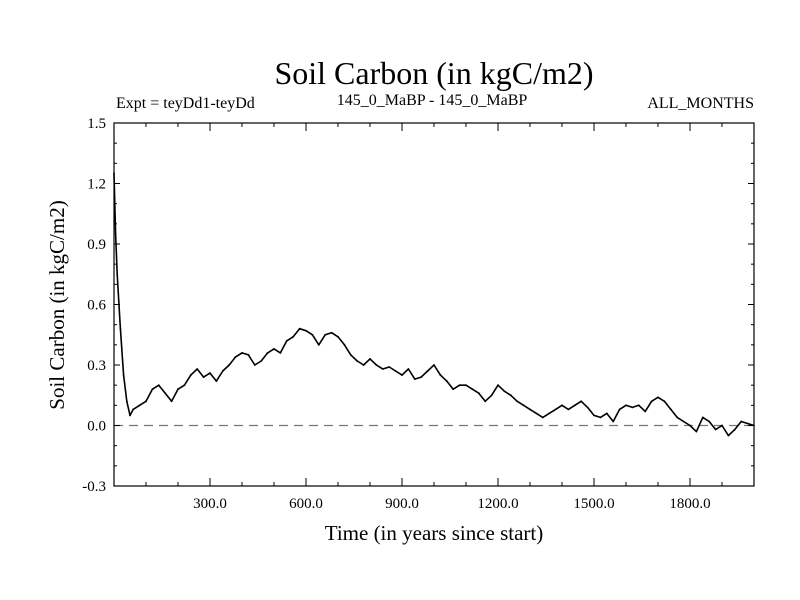  What do you see at coordinates (210, 504) in the screenshot?
I see `x-tick-label: 300.0` at bounding box center [210, 504].